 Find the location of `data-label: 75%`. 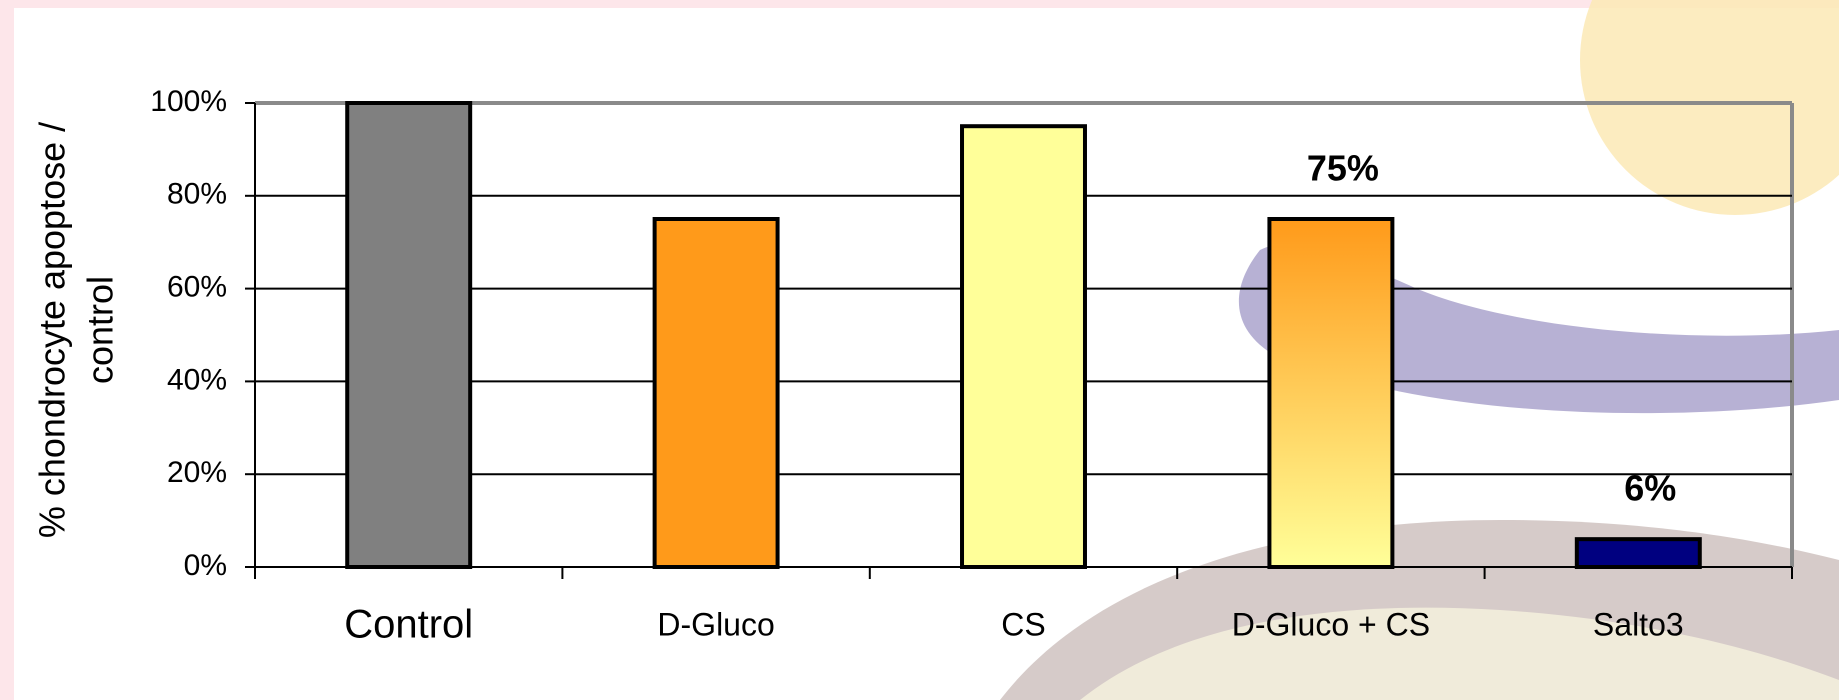

data-label: 75% is located at coordinates (1343, 168).